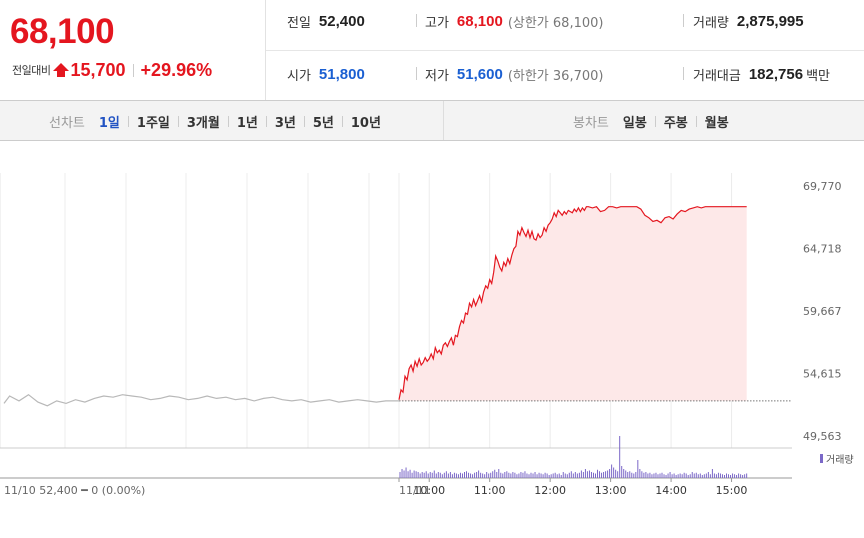 The image size is (864, 538). I want to click on stat-low: 저가 51,600 (하한가 36,700), so click(514, 74).